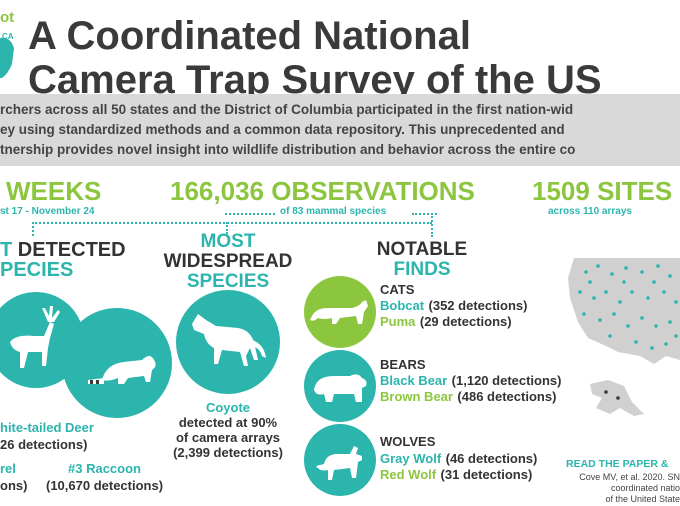 Image resolution: width=680 pixels, height=506 pixels. What do you see at coordinates (629, 477) in the screenshot?
I see `paper-citation-line1: Cove MV, et al. 2020. SN` at bounding box center [629, 477].